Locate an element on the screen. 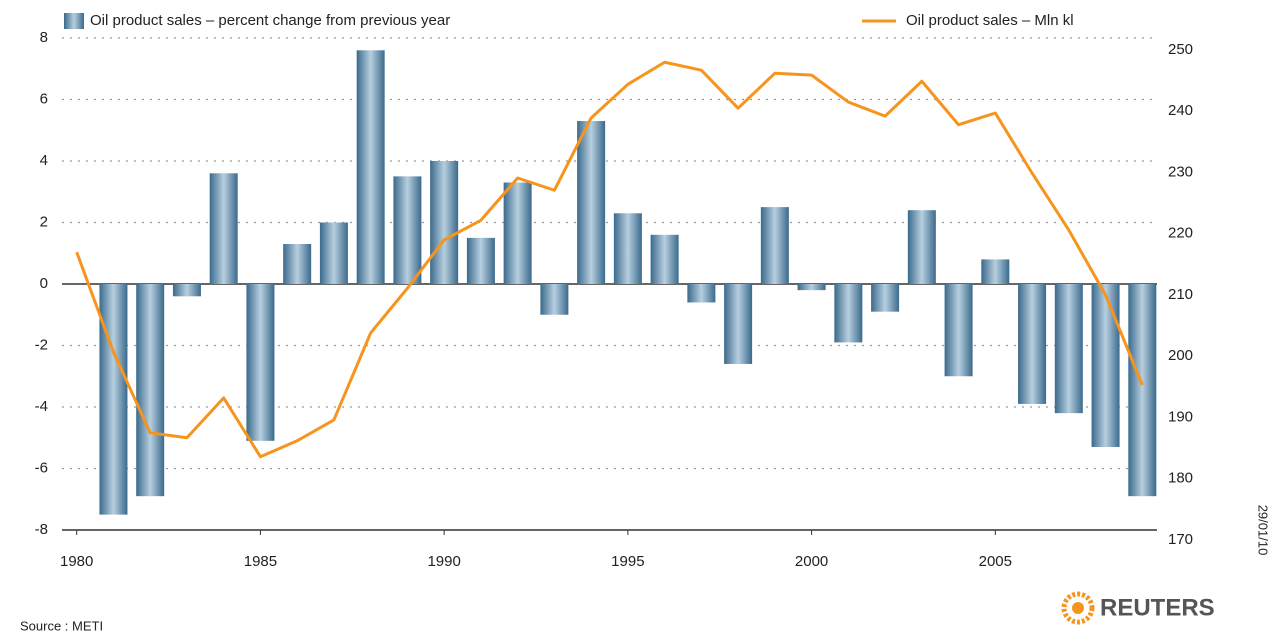 The image size is (1279, 641). source: Source : METI is located at coordinates (61, 625).